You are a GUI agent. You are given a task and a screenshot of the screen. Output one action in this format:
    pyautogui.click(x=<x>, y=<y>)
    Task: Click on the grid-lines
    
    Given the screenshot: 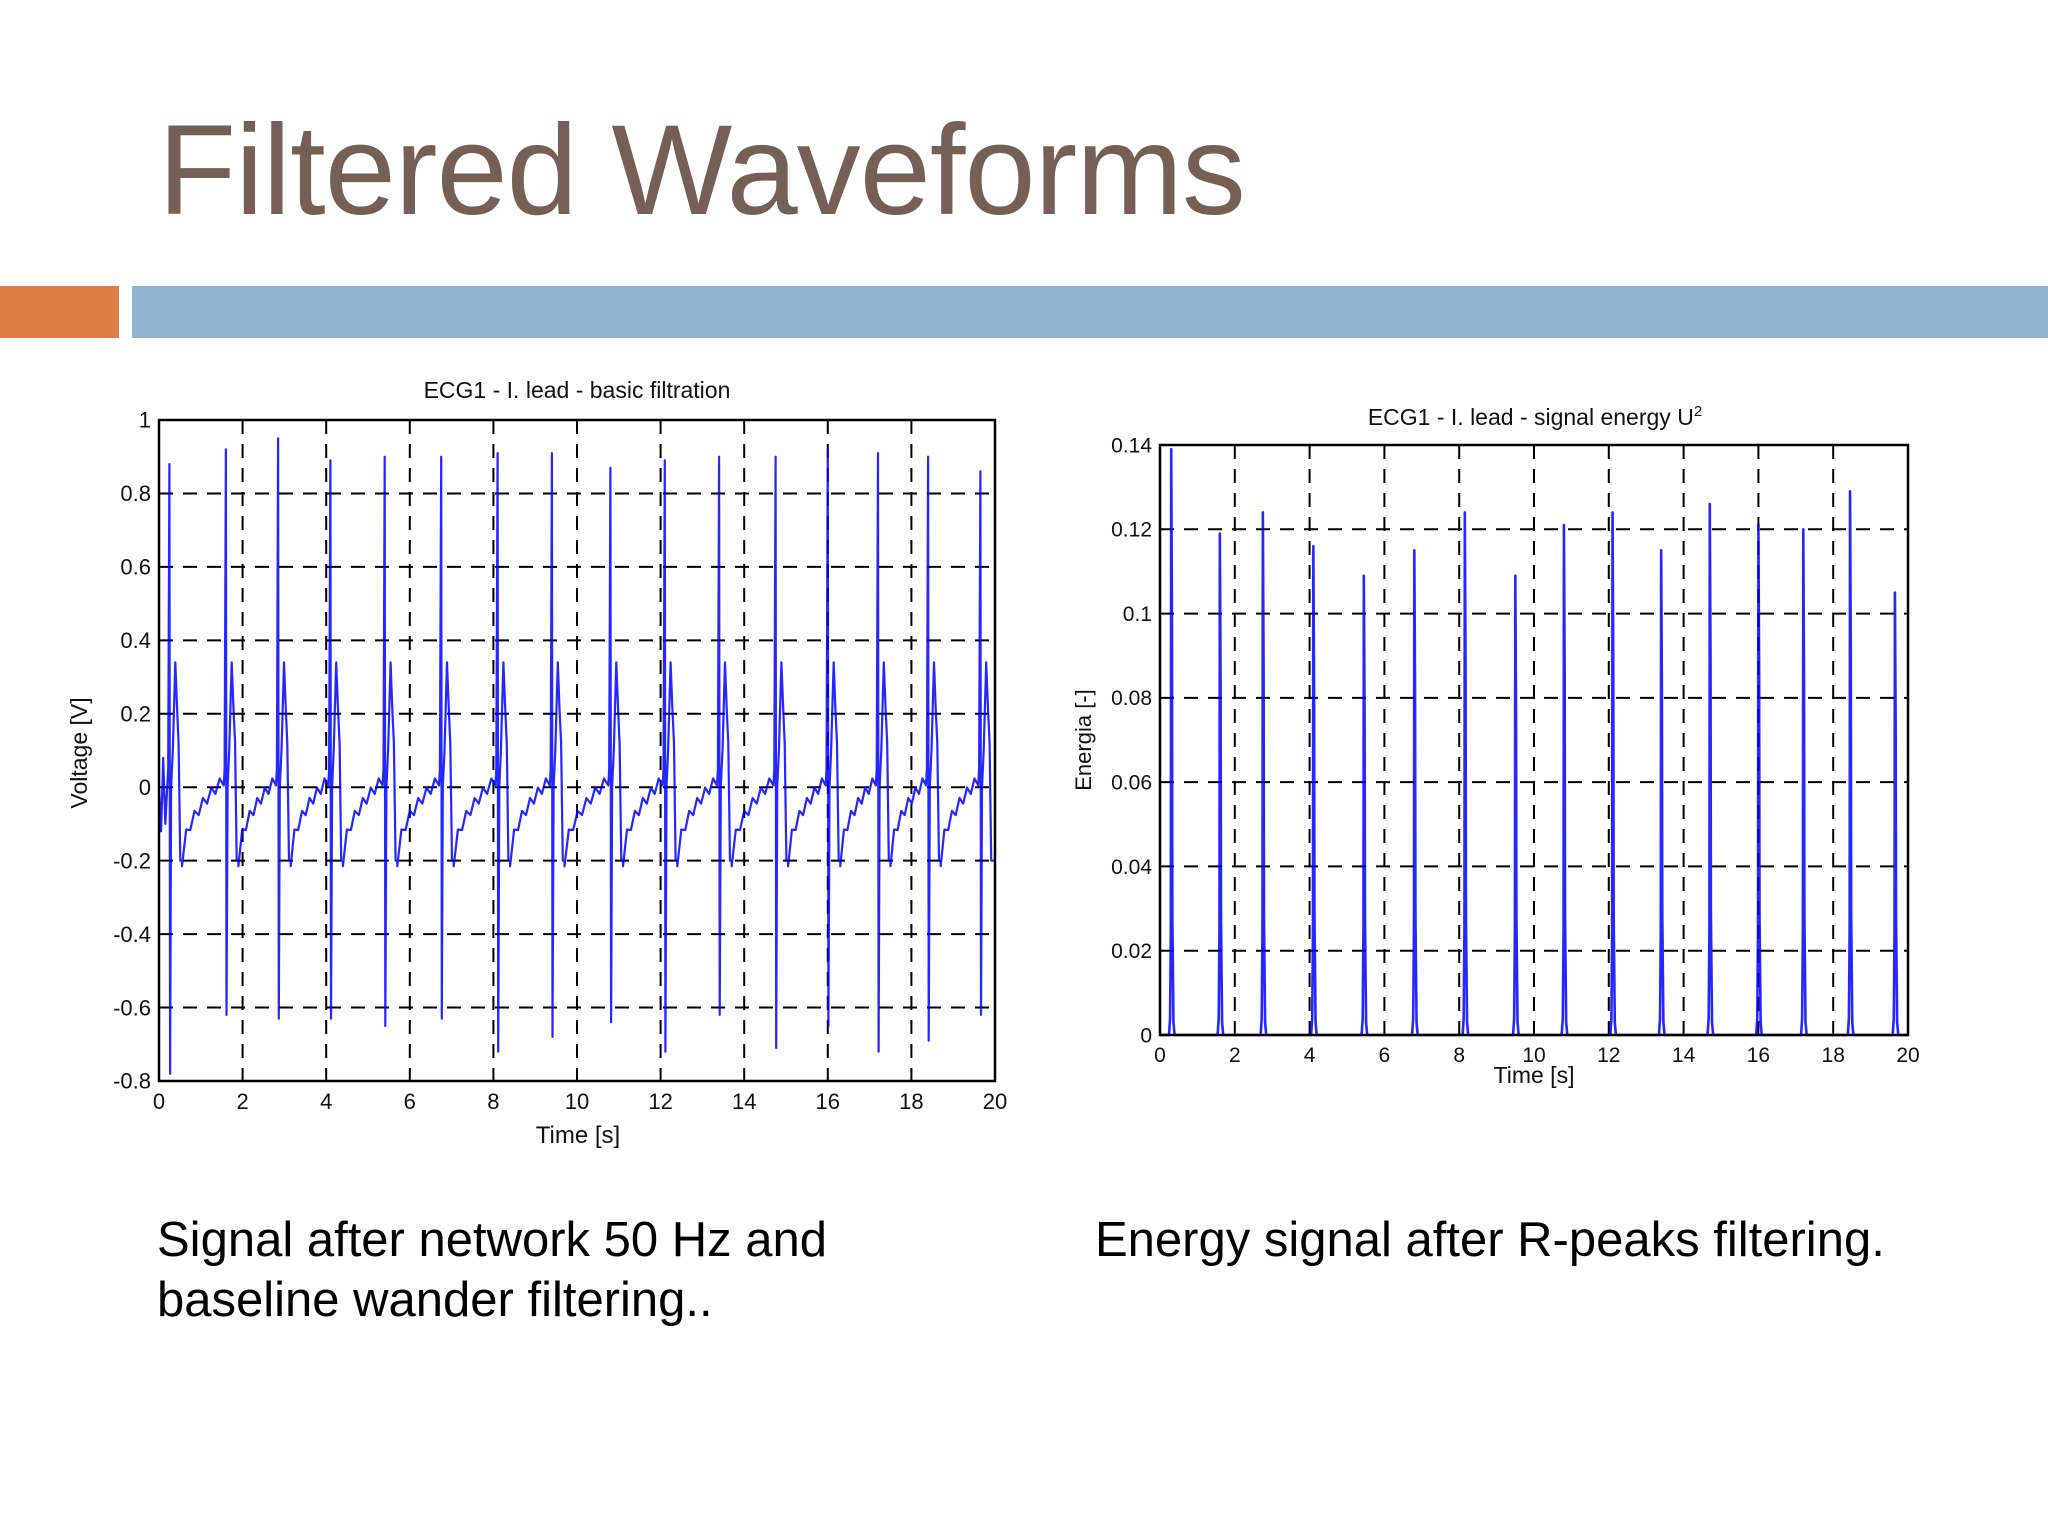 What is the action you would take?
    pyautogui.click(x=1534, y=740)
    